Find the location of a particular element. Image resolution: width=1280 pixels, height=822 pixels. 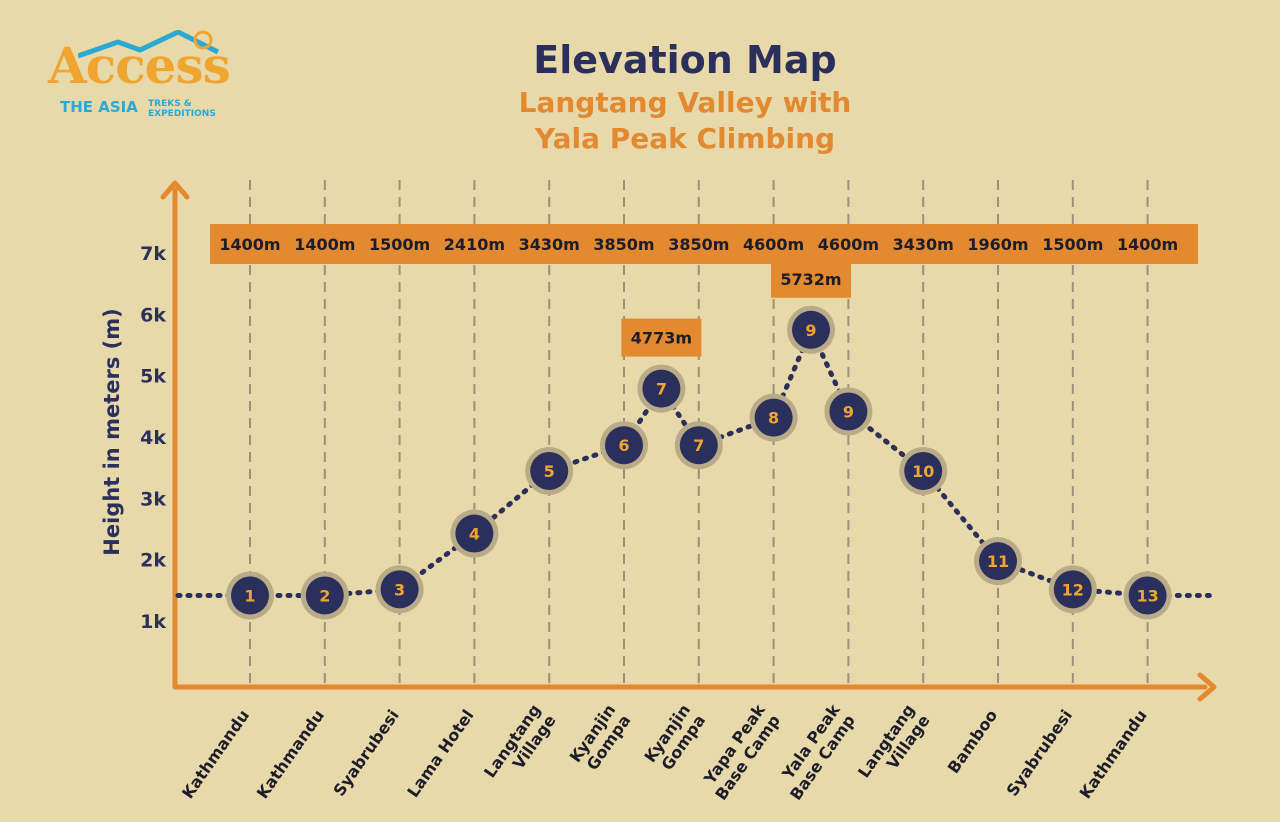

elevation-label: 1960m is located at coordinates (997, 244).